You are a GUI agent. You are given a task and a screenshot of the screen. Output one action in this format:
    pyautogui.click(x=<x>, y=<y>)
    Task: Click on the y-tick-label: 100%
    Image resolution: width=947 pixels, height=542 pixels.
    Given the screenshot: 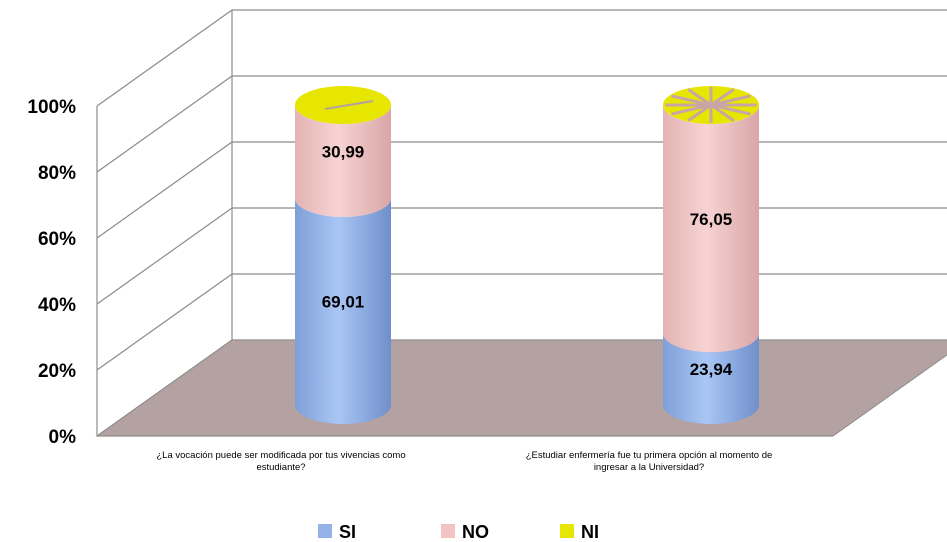 What is the action you would take?
    pyautogui.click(x=51, y=107)
    